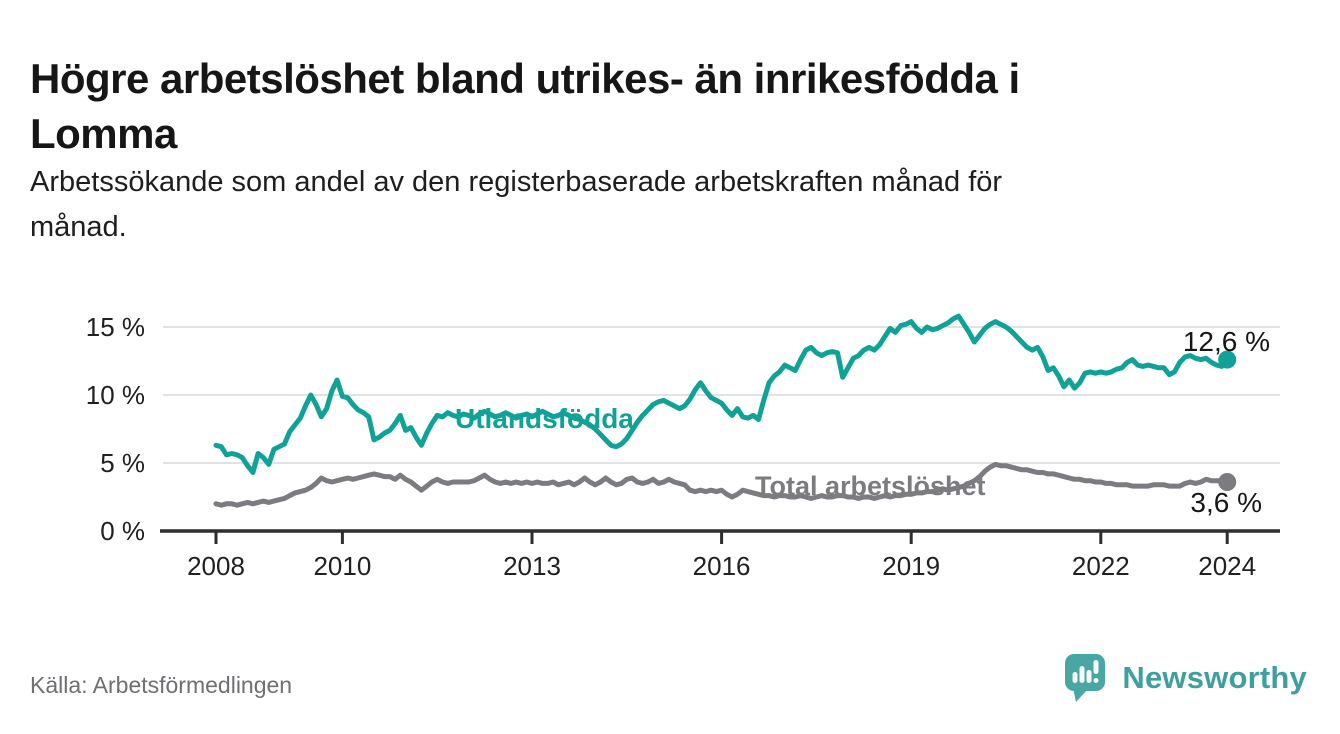 The width and height of the screenshot is (1340, 734). I want to click on end-value-label-total: 3,6 %, so click(1226, 502).